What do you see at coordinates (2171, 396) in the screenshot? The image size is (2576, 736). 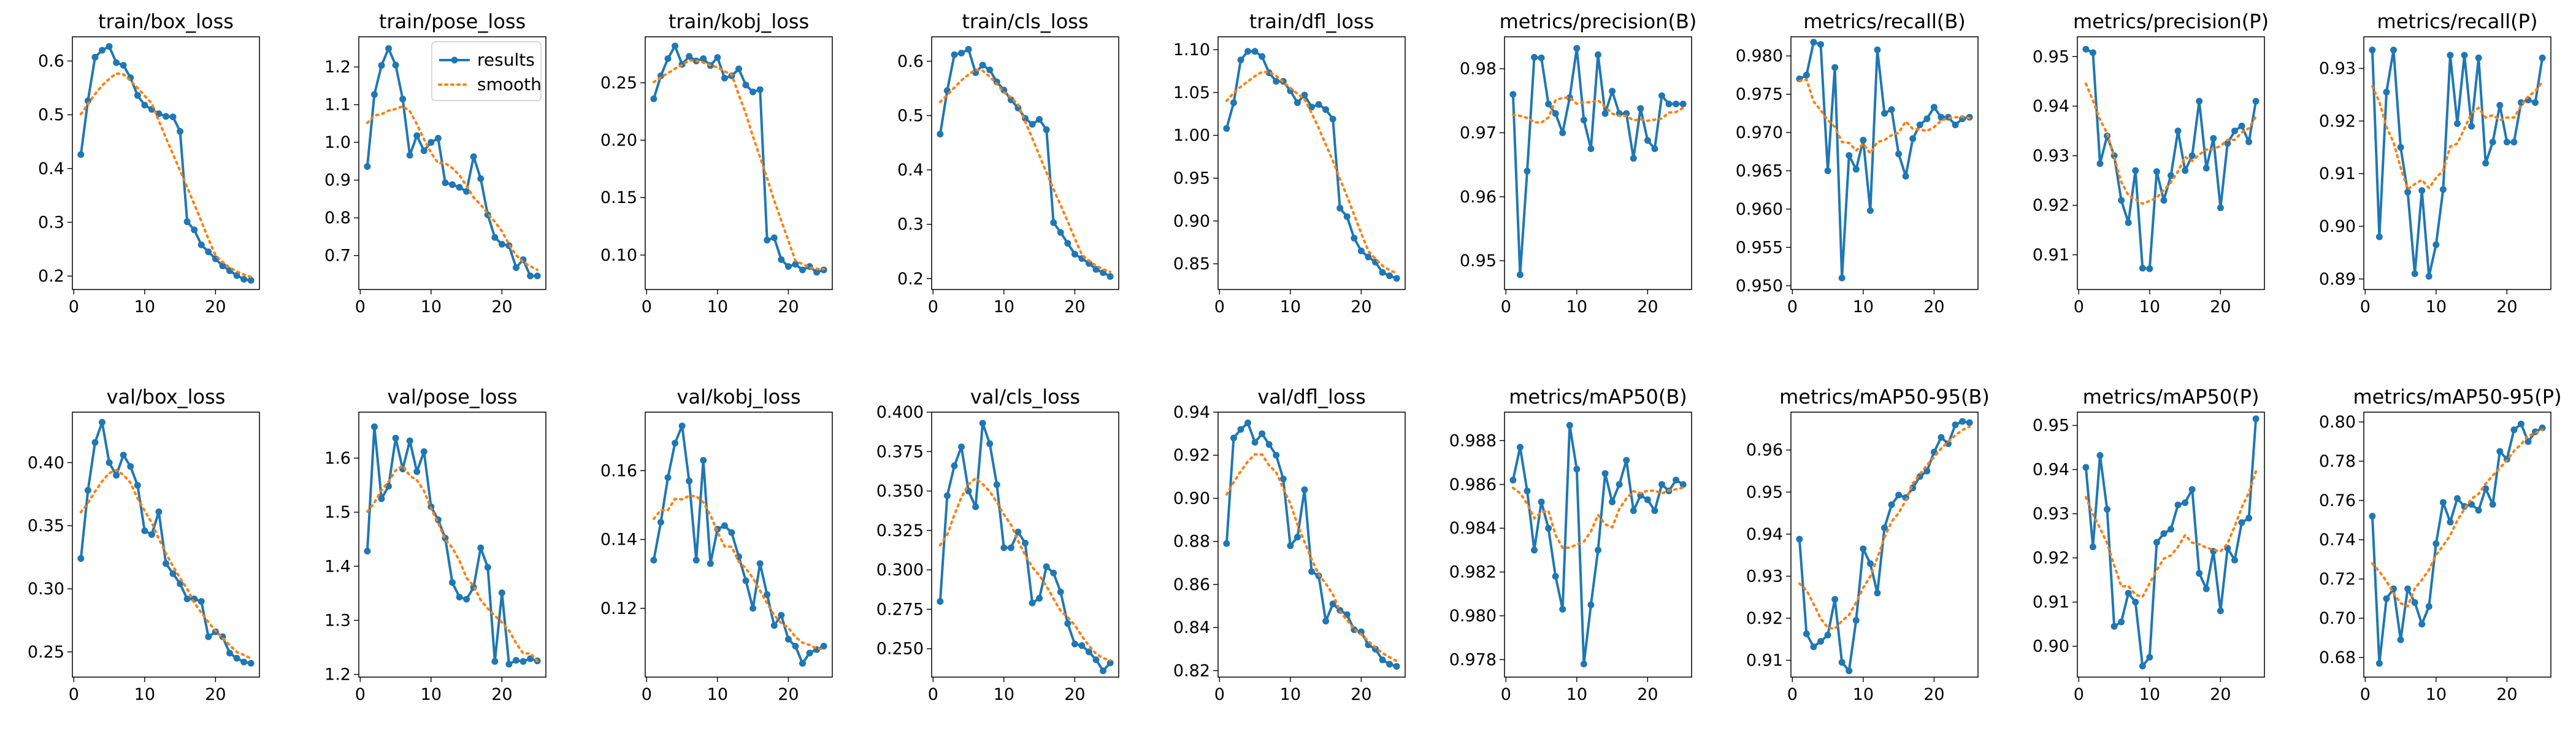 I see `subplot-title: metrics/mAP50(P)` at bounding box center [2171, 396].